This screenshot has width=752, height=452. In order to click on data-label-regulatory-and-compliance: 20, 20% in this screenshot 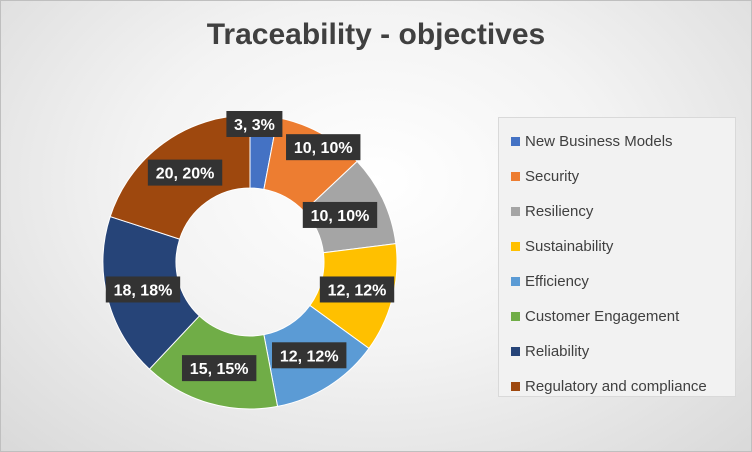, I will do `click(185, 172)`.